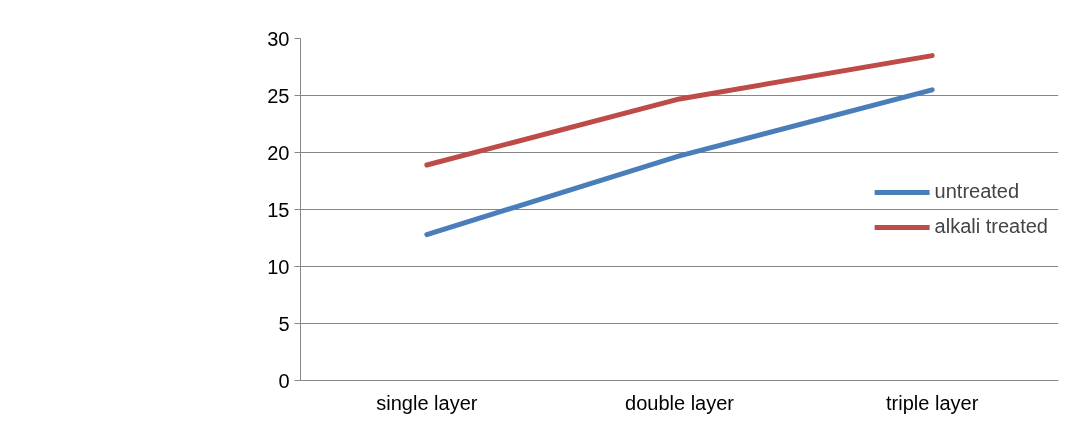  What do you see at coordinates (278, 209) in the screenshot?
I see `y-tick-label: 15` at bounding box center [278, 209].